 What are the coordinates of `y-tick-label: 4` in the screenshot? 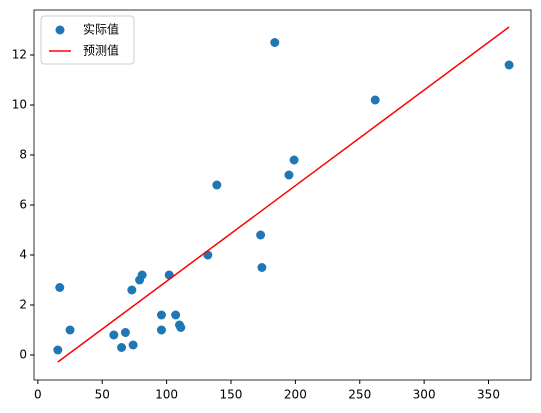 It's located at (23, 255).